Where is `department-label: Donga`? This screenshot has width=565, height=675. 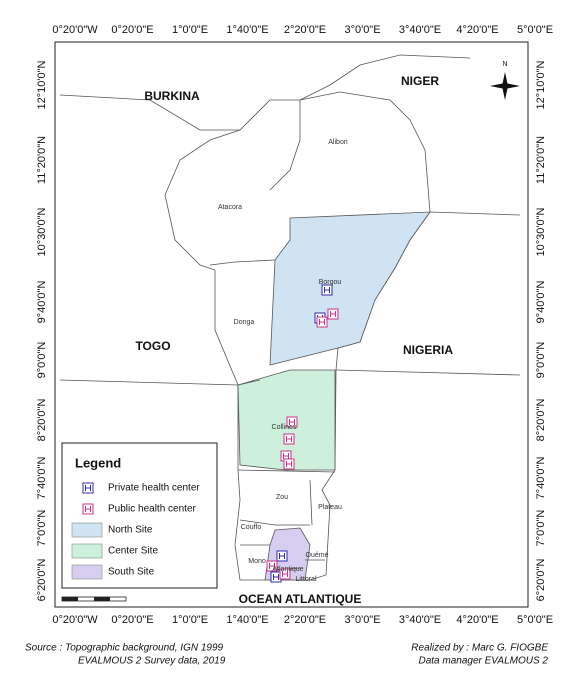 department-label: Donga is located at coordinates (244, 322).